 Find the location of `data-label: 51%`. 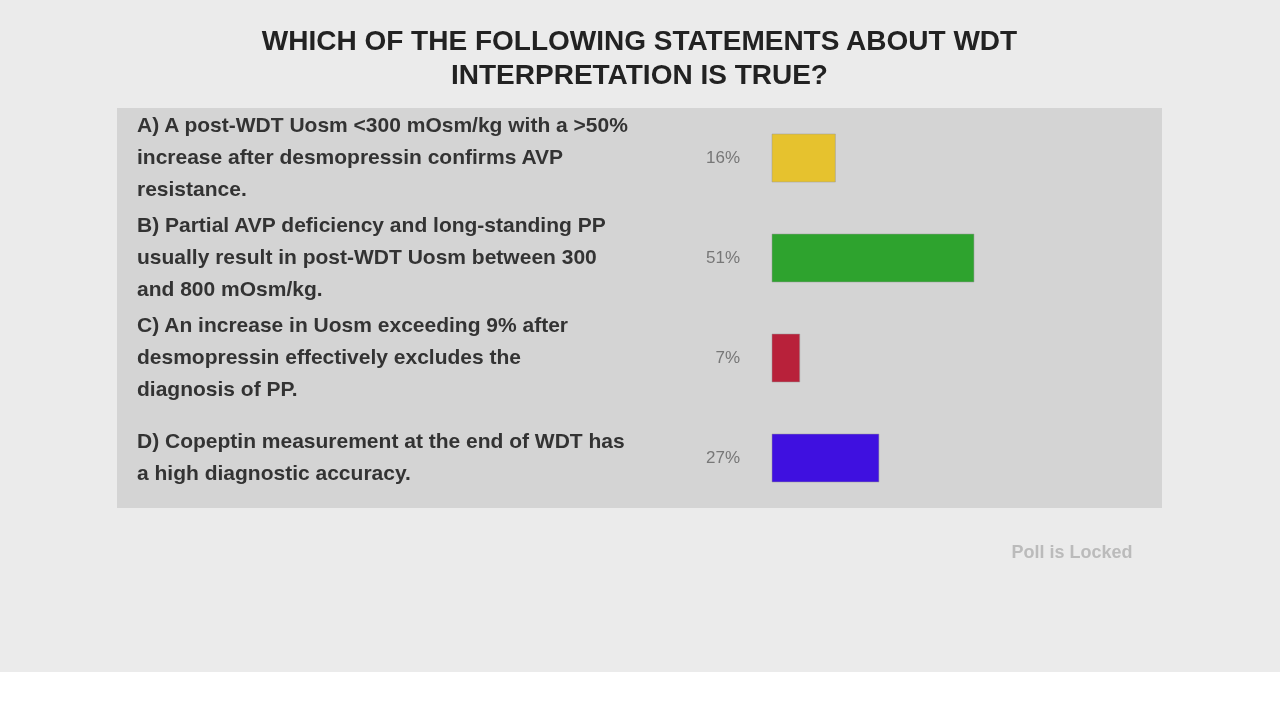

data-label: 51% is located at coordinates (722, 257).